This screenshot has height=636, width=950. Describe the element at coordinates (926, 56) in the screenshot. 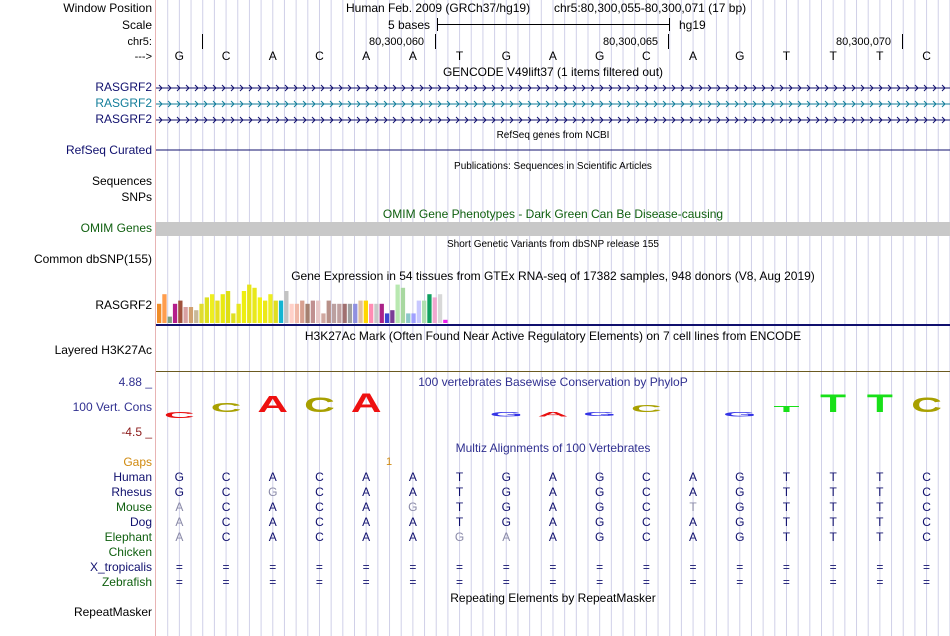

I see `reference-base: C` at that location.